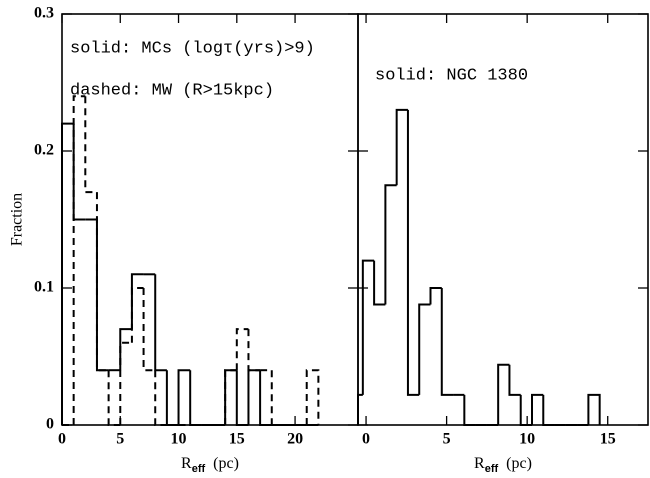 The width and height of the screenshot is (650, 478). Describe the element at coordinates (17, 219) in the screenshot. I see `y-axis-label: Fraction` at that location.